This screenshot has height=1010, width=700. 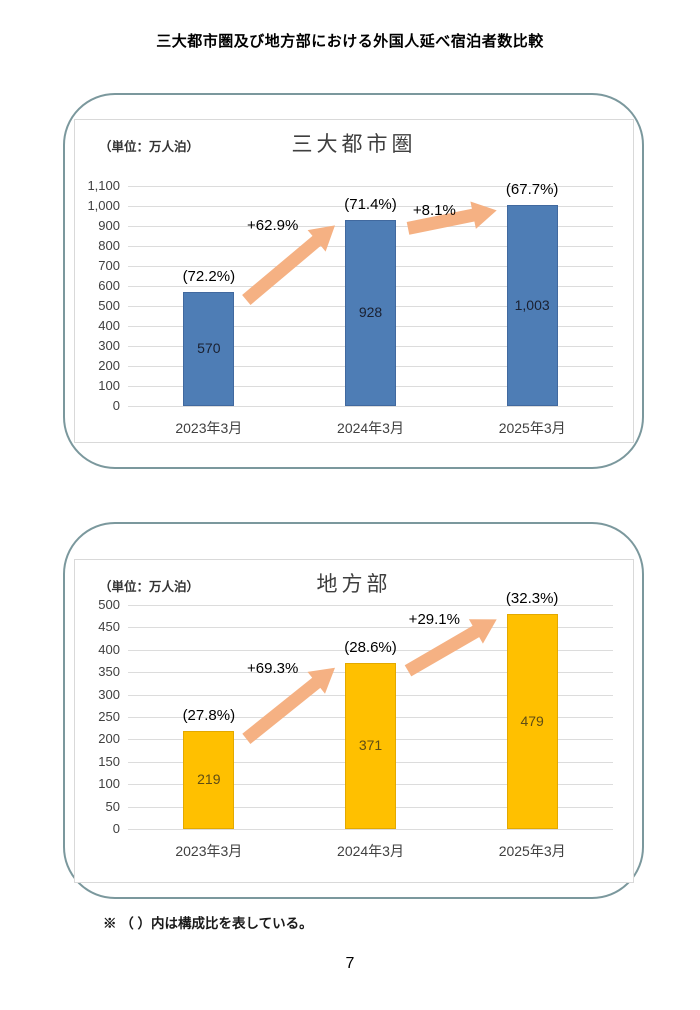 I want to click on growth-percentage-label: +29.1%, so click(x=434, y=620).